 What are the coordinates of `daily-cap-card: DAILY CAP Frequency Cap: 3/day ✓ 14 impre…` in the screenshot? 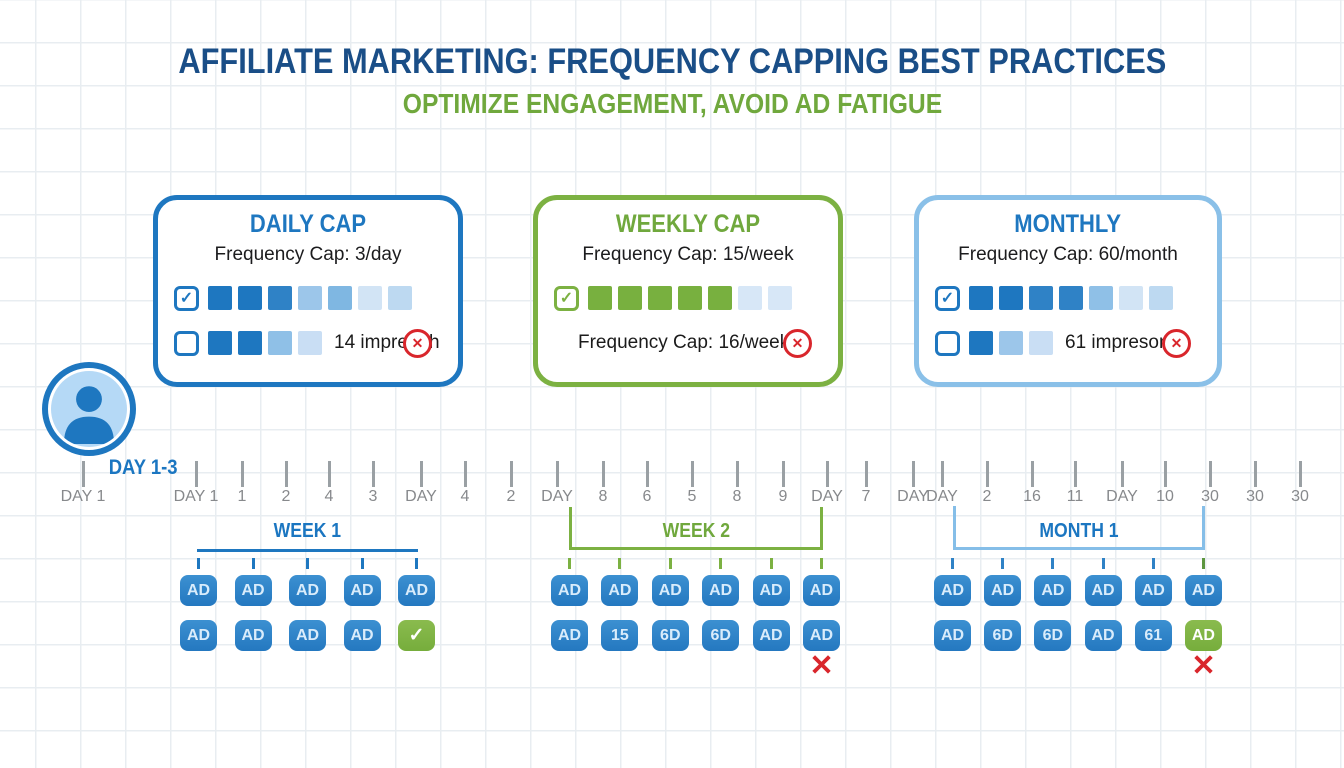 It's located at (308, 291).